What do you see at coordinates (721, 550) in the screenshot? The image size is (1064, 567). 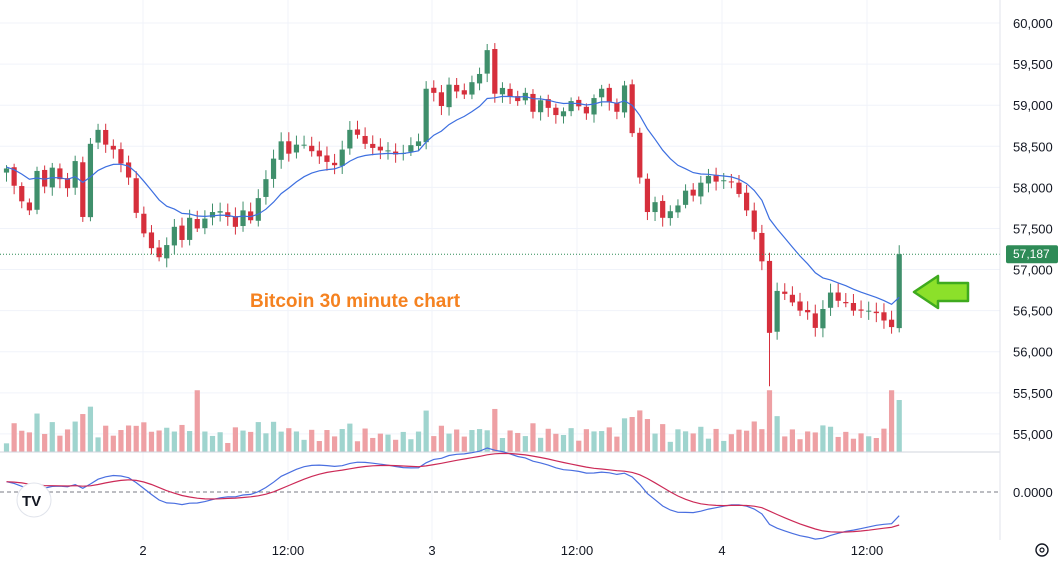 I see `time-tick-label: 4` at bounding box center [721, 550].